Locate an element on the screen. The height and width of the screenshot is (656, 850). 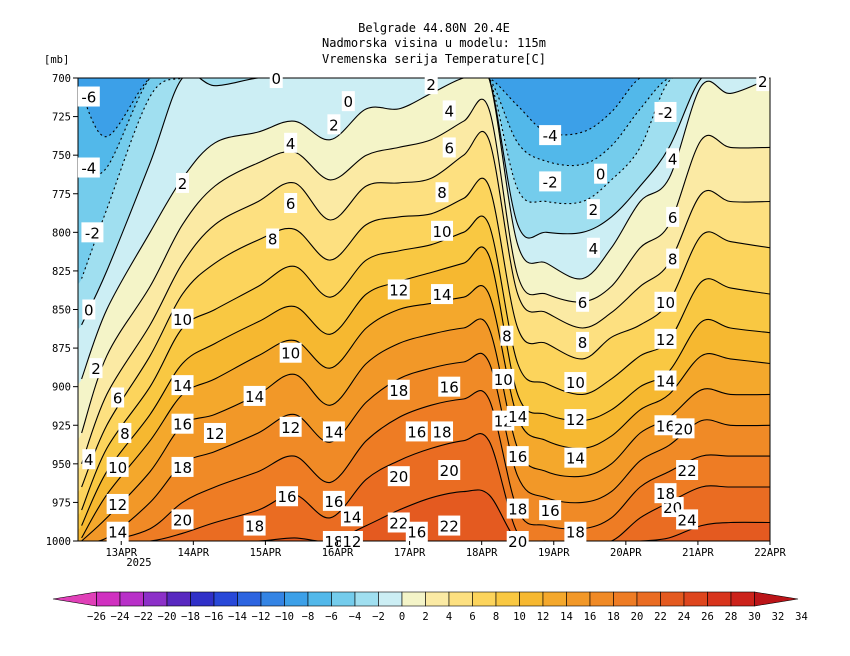
contour-label: 2 is located at coordinates (763, 81).